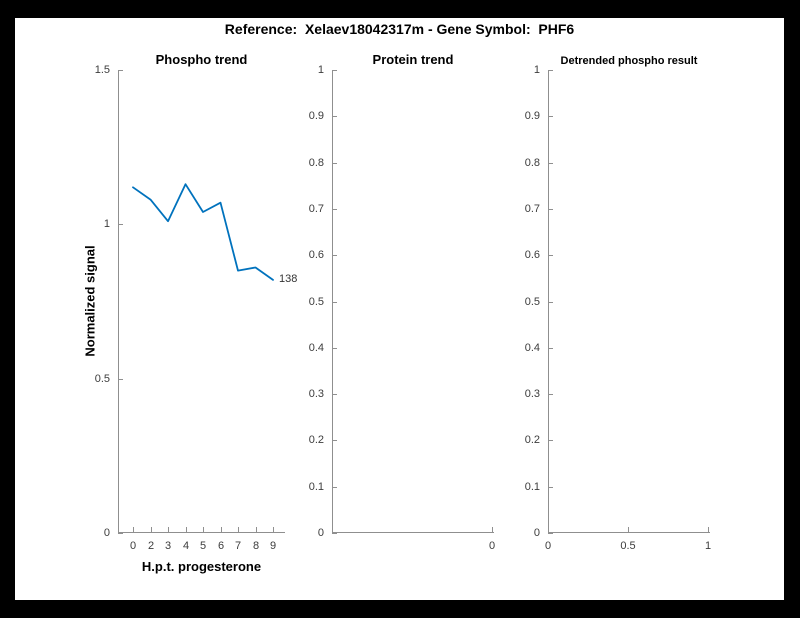 The image size is (800, 618). What do you see at coordinates (238, 546) in the screenshot?
I see `x-tick-label: 7` at bounding box center [238, 546].